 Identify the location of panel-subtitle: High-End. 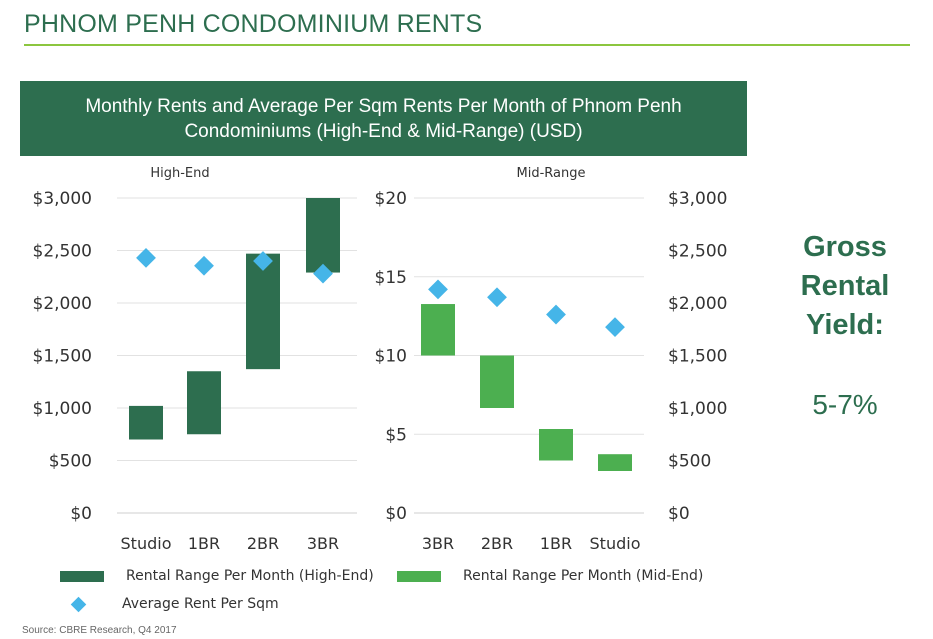
(179, 173).